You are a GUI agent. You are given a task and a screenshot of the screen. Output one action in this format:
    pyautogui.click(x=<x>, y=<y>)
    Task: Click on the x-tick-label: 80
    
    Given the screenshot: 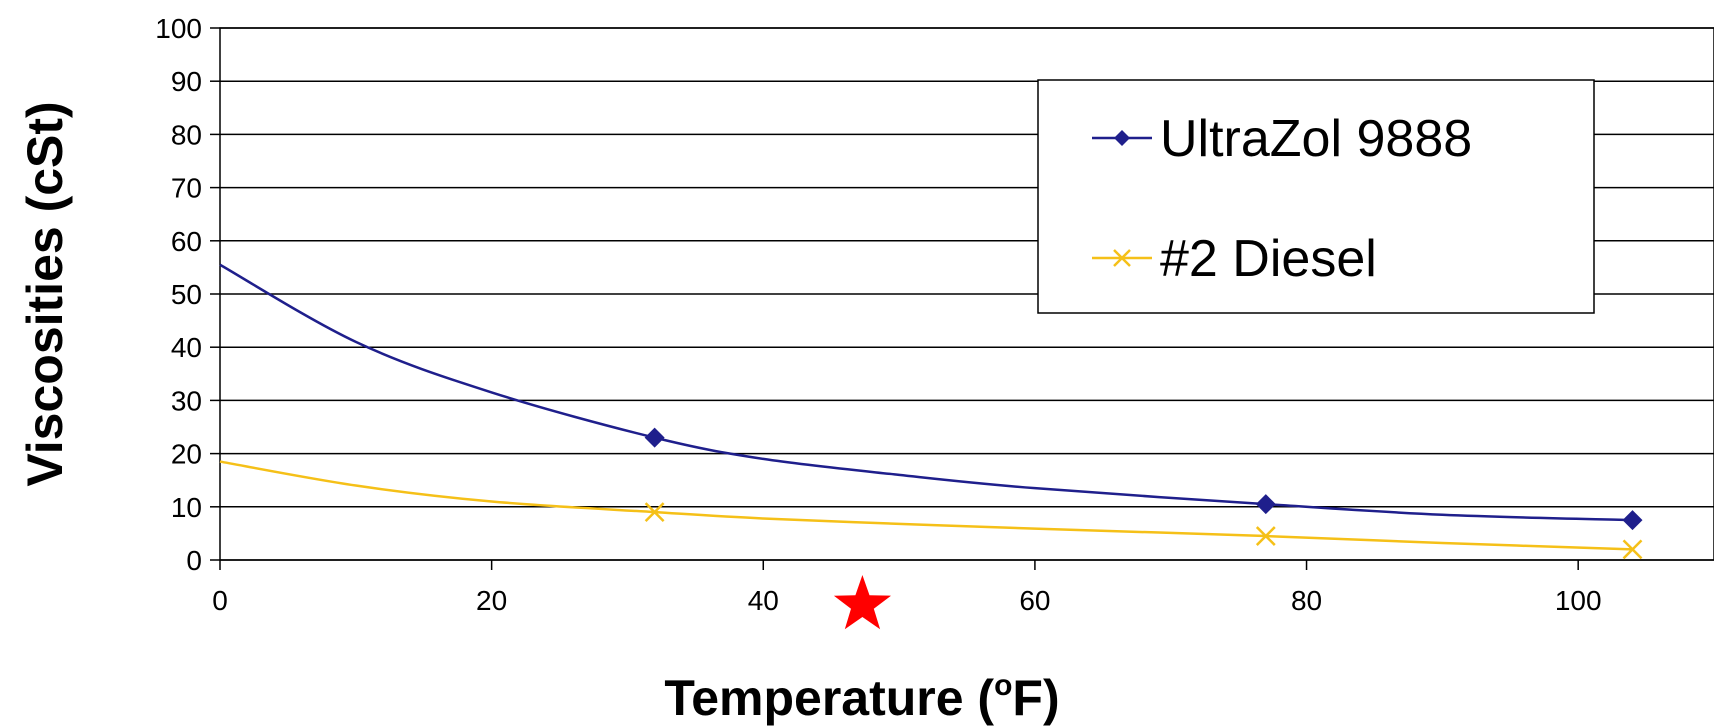 What is the action you would take?
    pyautogui.click(x=1306, y=600)
    